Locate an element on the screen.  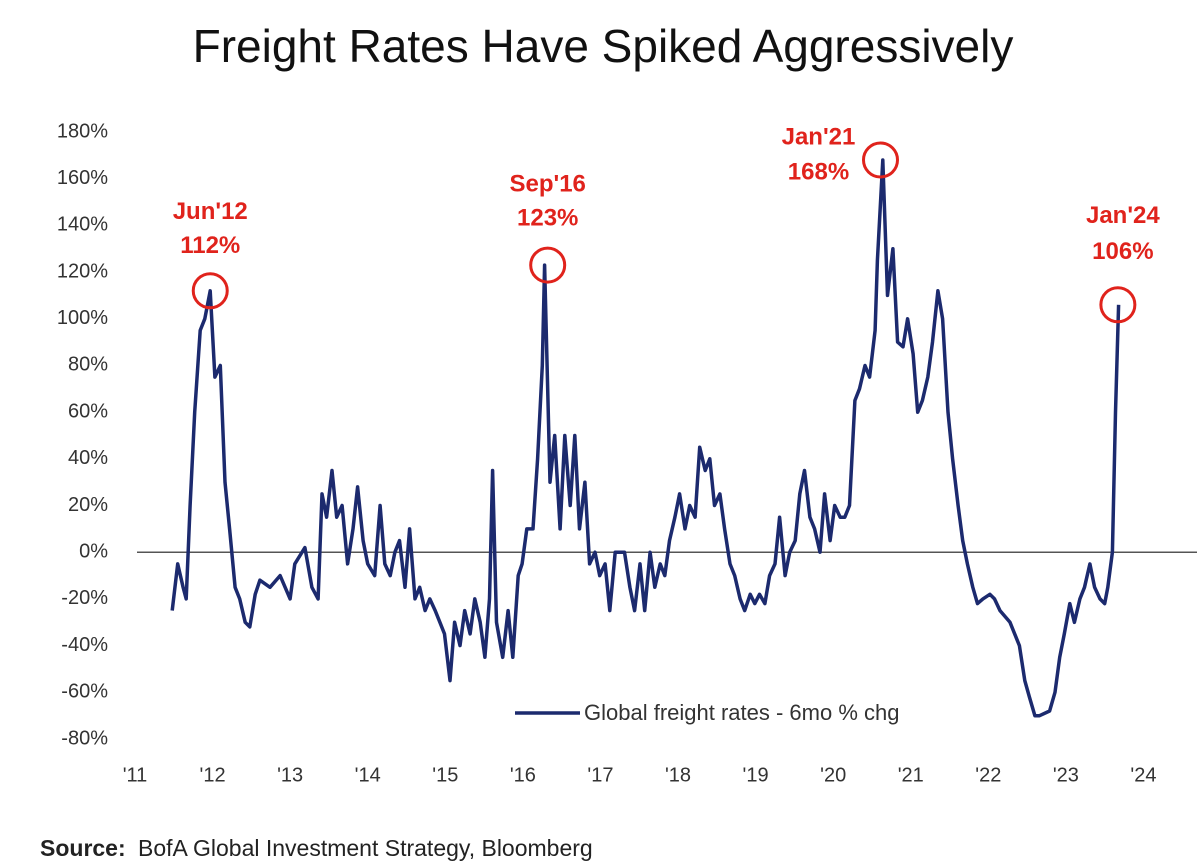
x-tick-label: '14 is located at coordinates (368, 775).